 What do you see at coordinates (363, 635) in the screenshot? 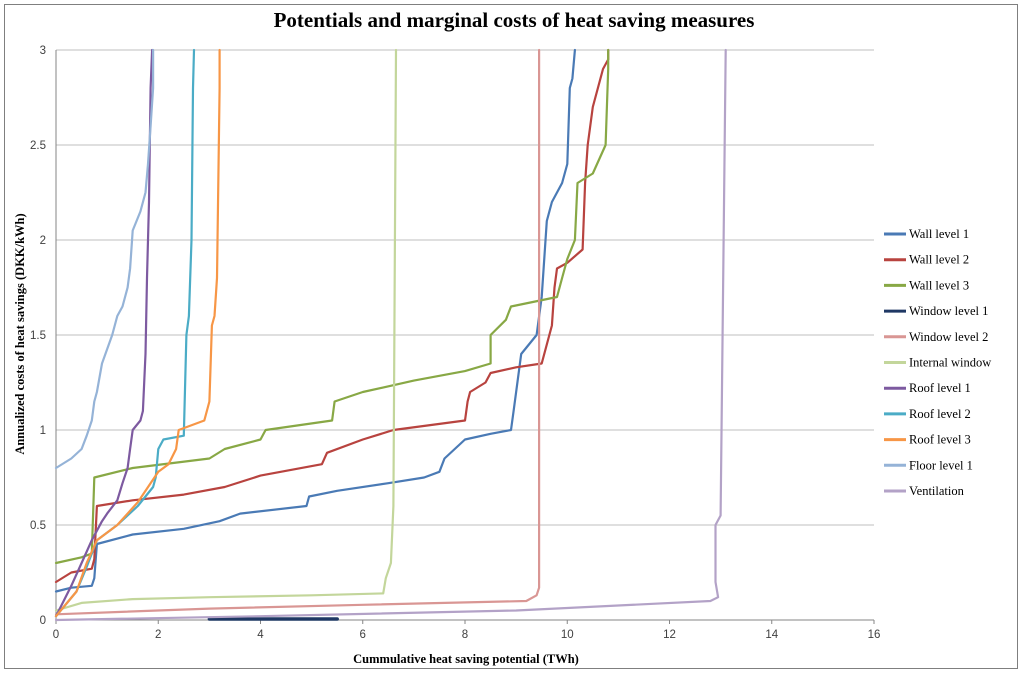
I see `x-tick-label: 6` at bounding box center [363, 635].